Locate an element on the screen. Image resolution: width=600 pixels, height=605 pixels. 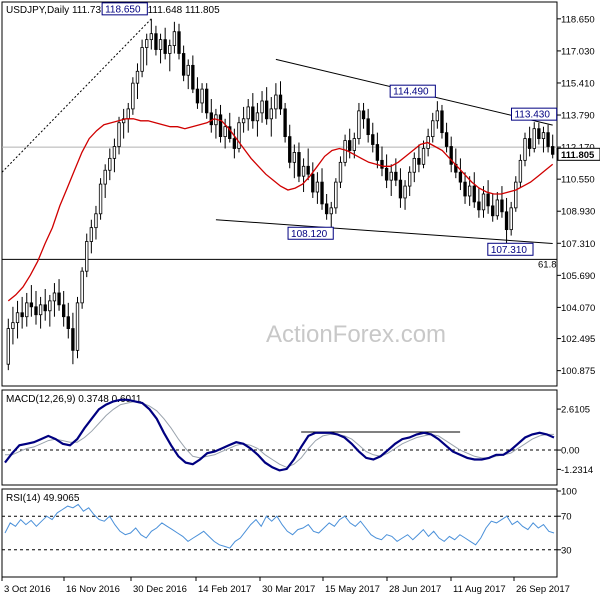
macd-signal-line is located at coordinates (279, 434).